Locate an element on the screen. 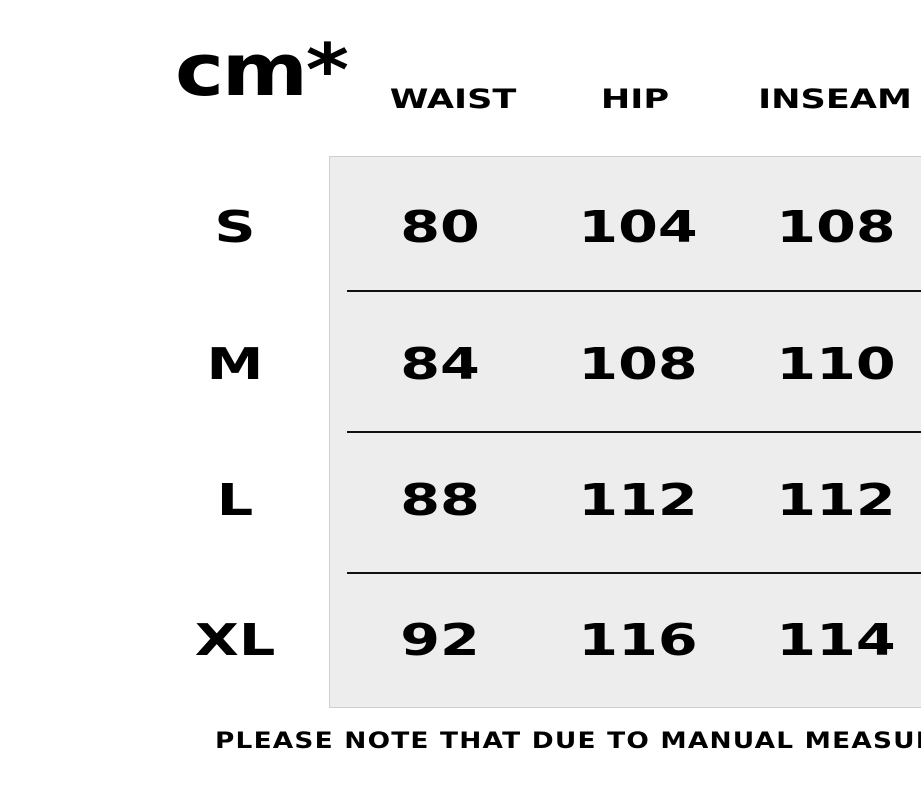 The height and width of the screenshot is (800, 921). size-label: S is located at coordinates (235, 227).